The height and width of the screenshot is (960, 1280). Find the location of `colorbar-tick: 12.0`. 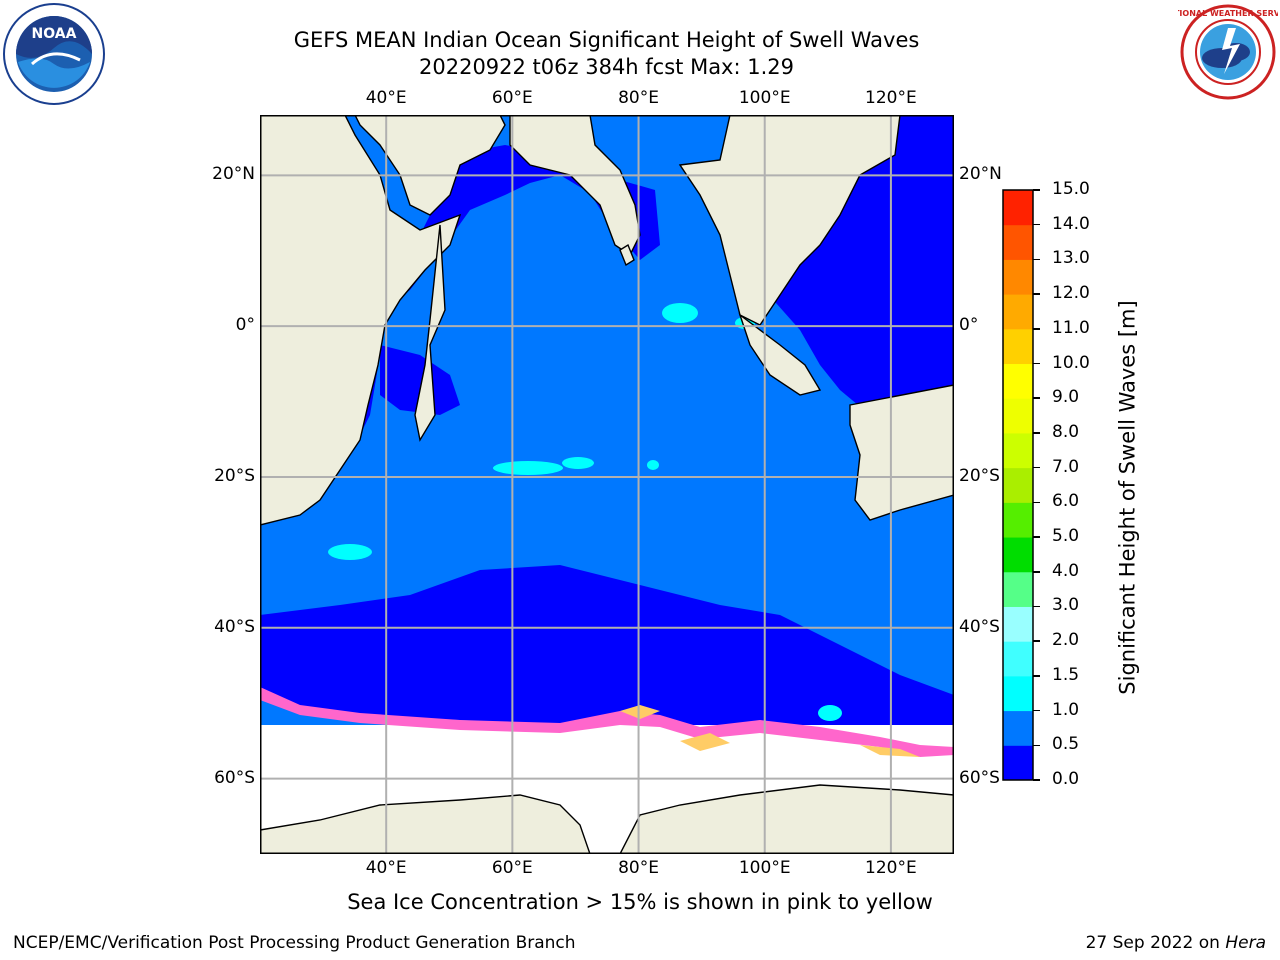

colorbar-tick: 12.0 is located at coordinates (1071, 293).